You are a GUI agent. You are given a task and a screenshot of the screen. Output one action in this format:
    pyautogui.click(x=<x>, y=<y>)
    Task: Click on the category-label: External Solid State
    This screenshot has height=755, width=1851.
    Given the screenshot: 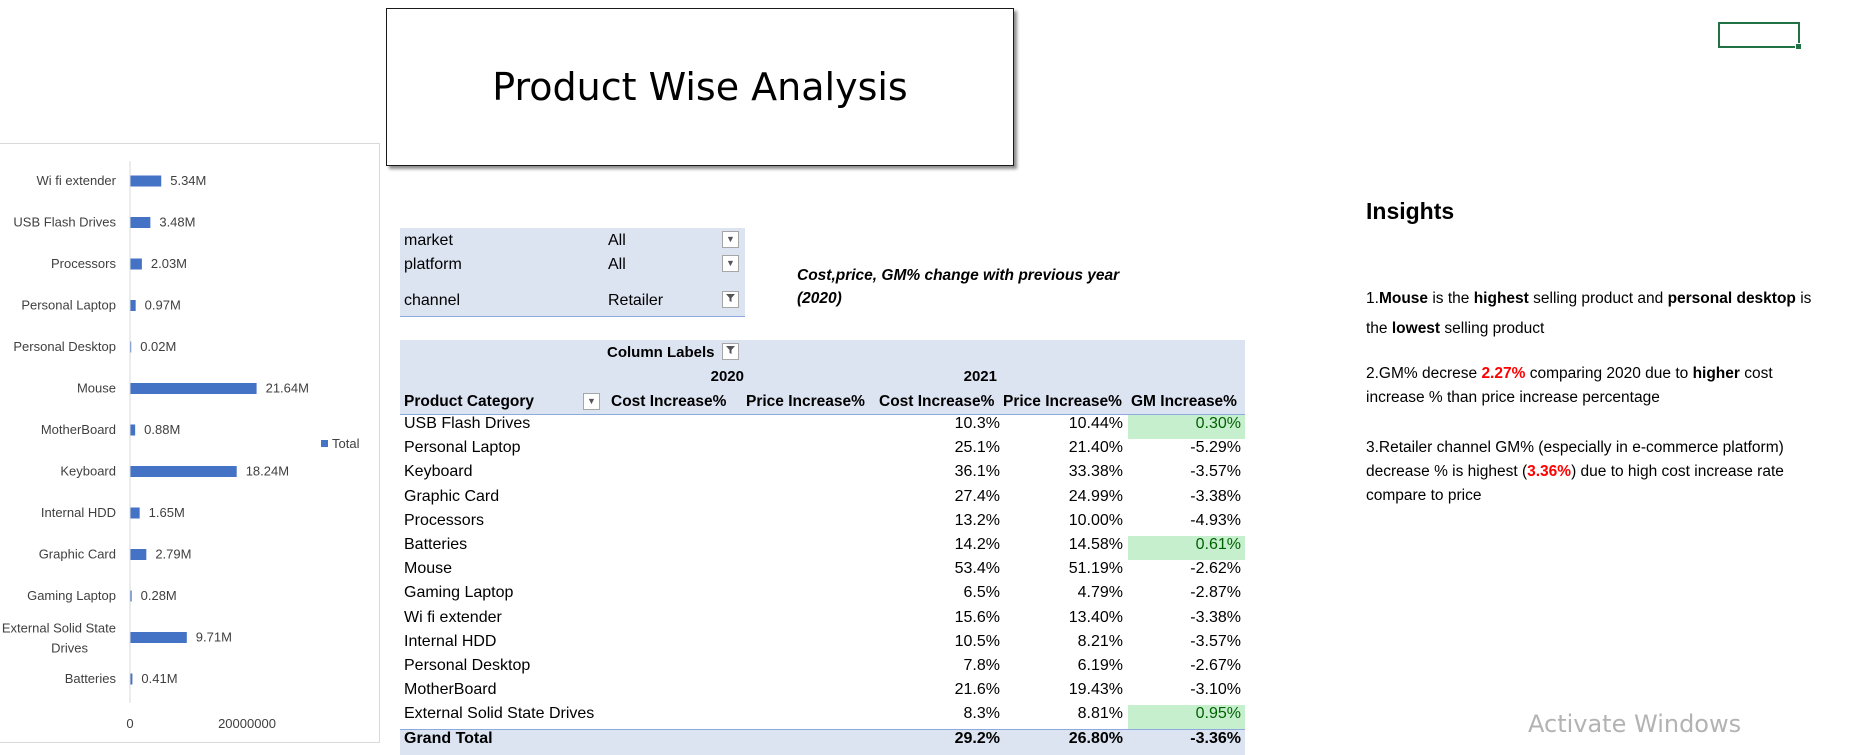 What is the action you would take?
    pyautogui.click(x=59, y=628)
    